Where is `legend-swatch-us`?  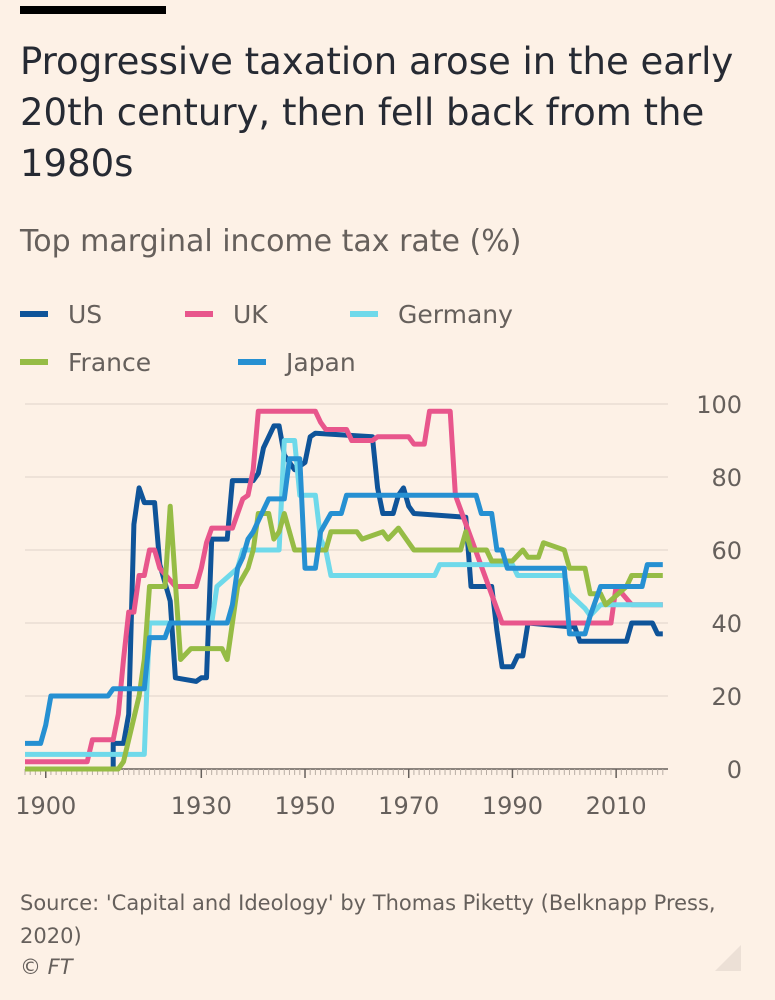 legend-swatch-us is located at coordinates (34, 314).